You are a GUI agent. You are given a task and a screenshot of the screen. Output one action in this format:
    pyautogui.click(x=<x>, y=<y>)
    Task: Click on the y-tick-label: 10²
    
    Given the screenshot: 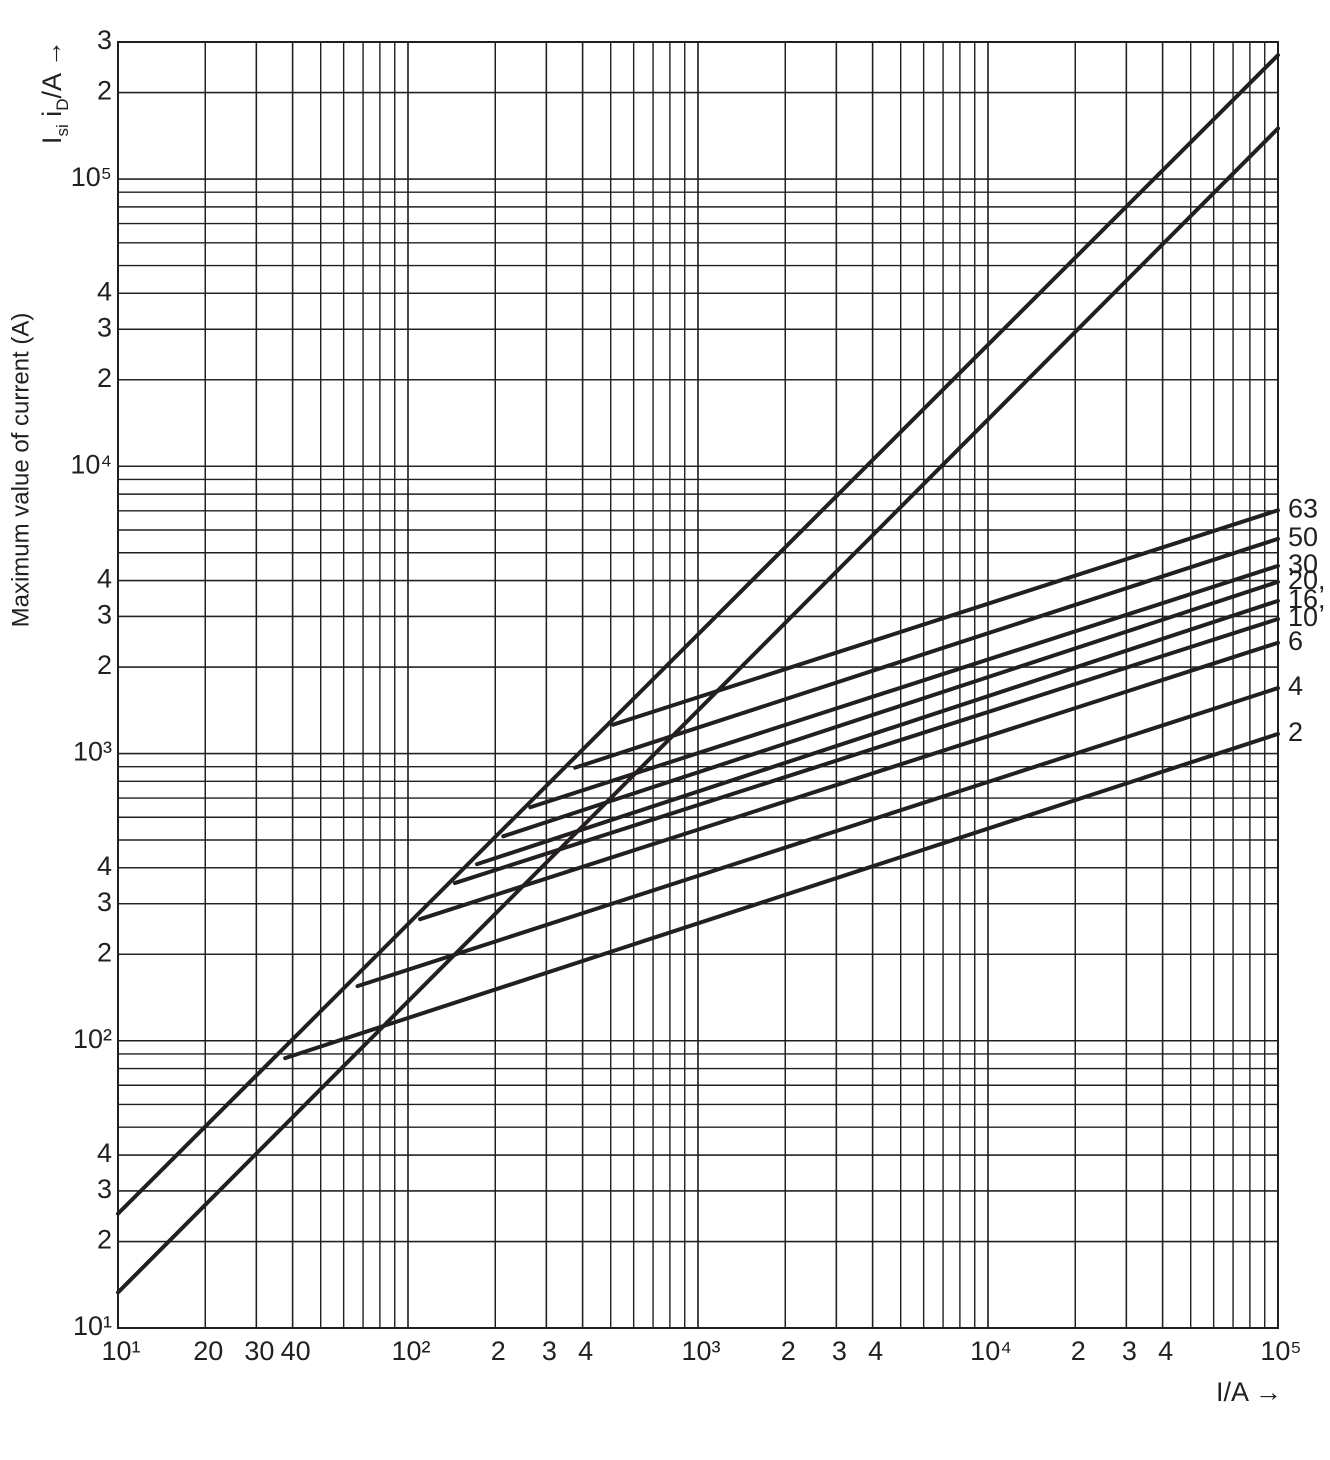 What is the action you would take?
    pyautogui.click(x=92, y=1039)
    